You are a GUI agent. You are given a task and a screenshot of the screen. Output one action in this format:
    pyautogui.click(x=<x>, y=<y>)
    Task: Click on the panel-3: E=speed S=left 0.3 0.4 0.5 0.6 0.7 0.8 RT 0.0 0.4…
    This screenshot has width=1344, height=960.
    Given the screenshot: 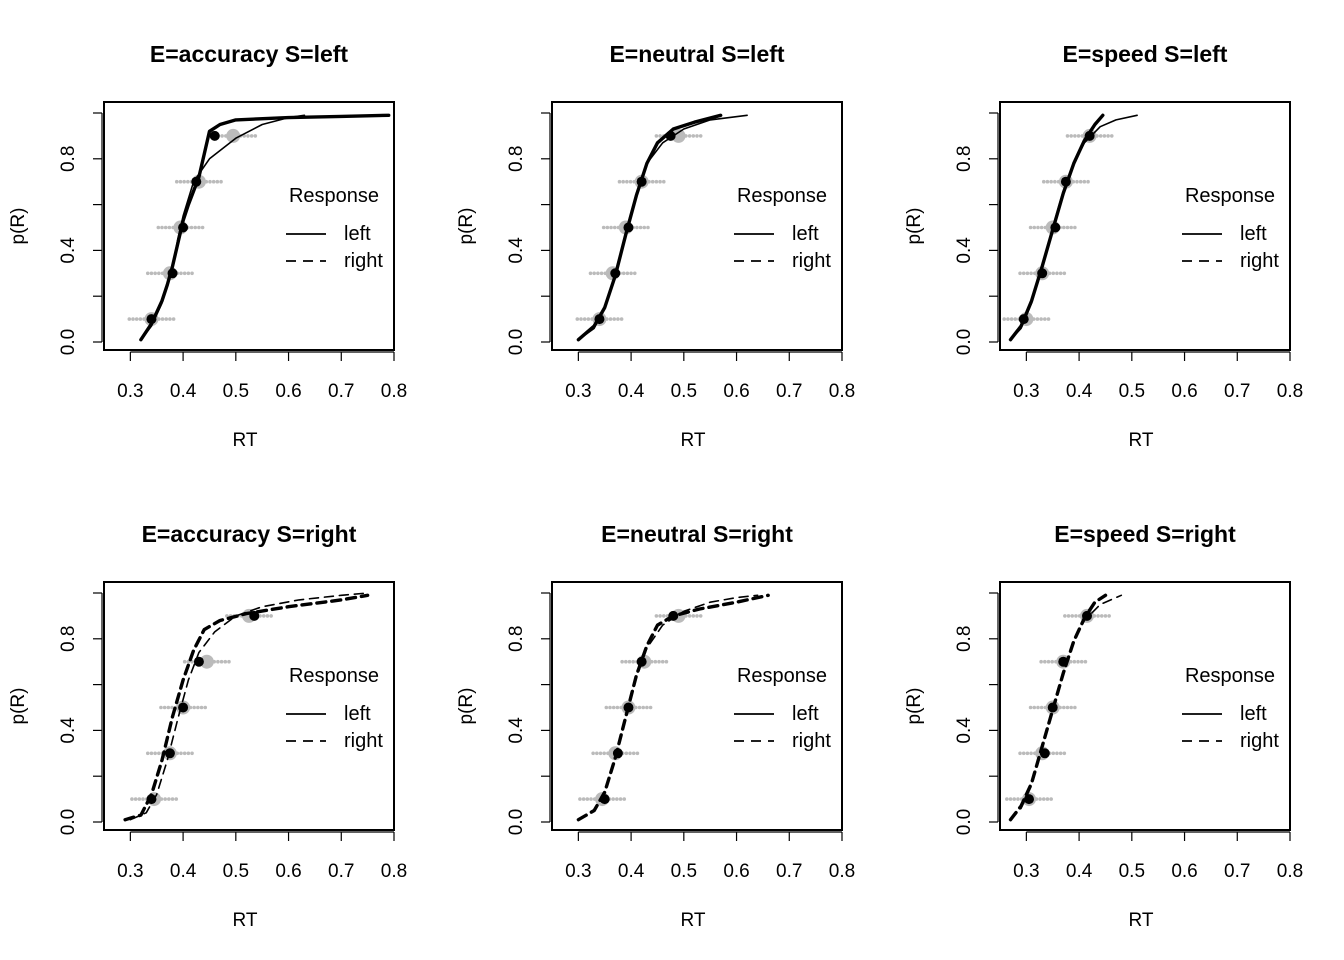 What is the action you would take?
    pyautogui.click(x=1103, y=246)
    